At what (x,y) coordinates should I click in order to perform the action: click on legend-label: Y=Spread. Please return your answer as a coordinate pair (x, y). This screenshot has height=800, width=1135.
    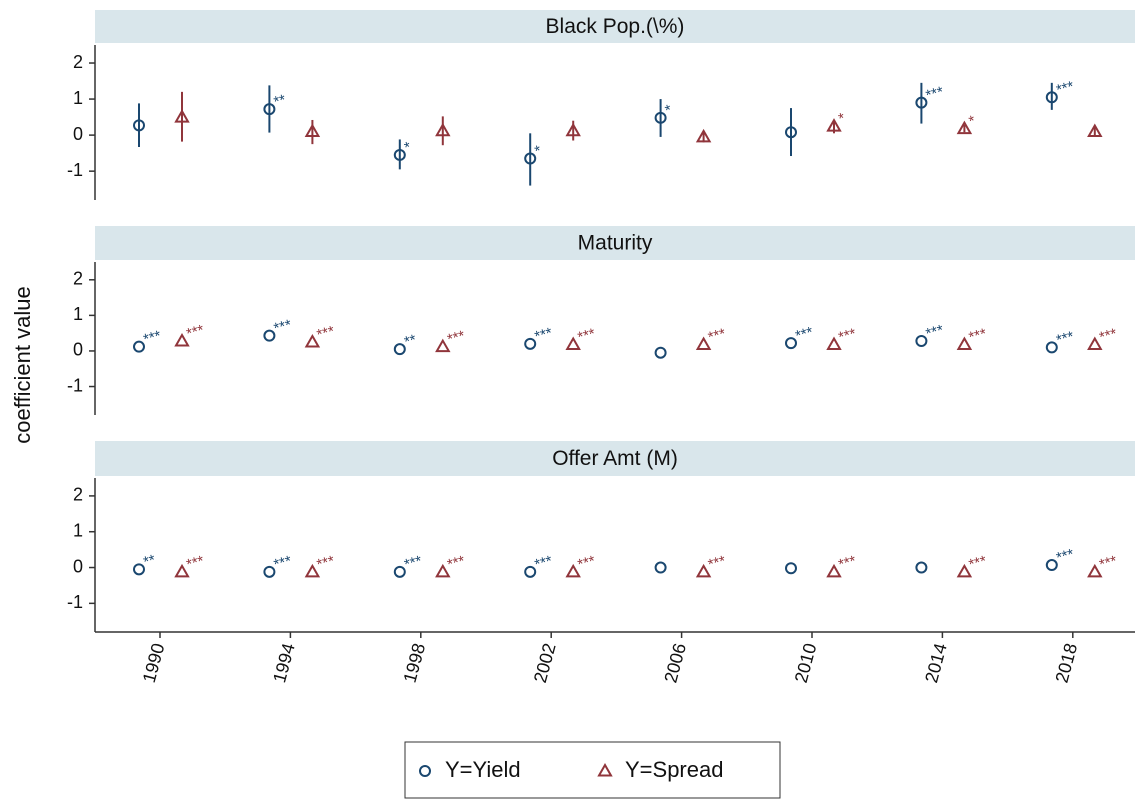
    Looking at the image, I should click on (674, 769).